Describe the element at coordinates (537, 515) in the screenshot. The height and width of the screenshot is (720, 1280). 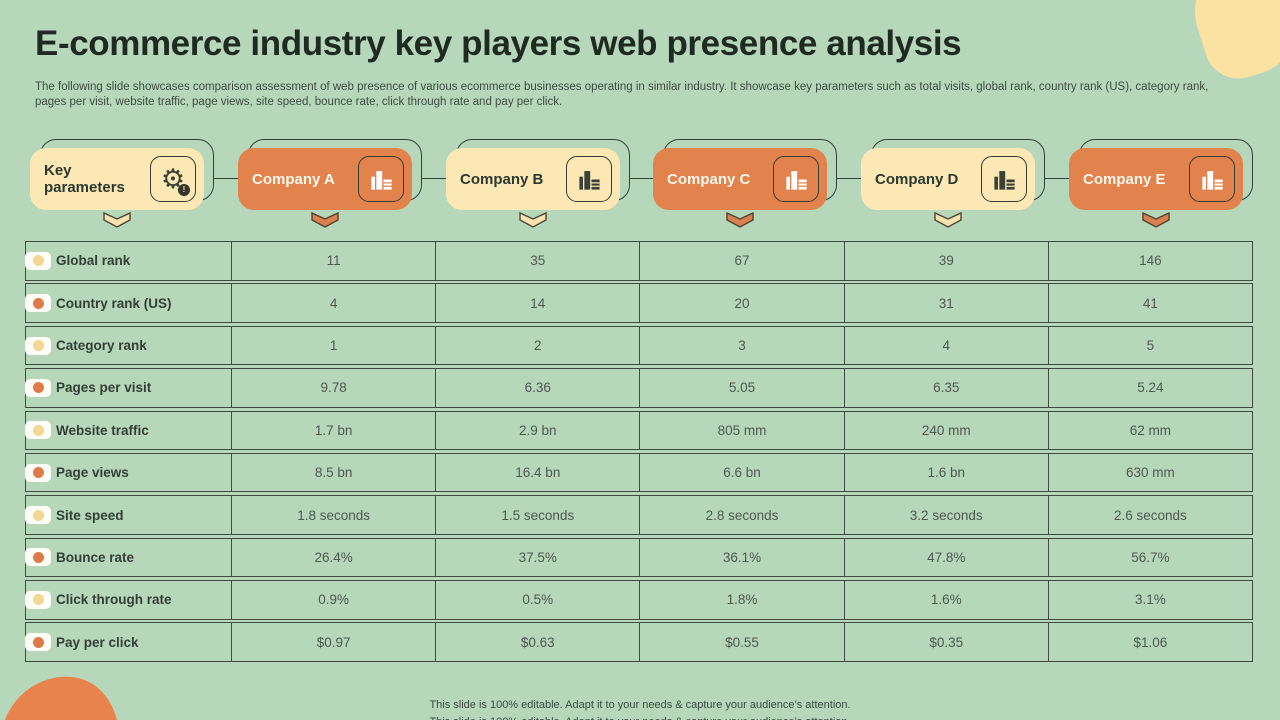
I see `table-cell: 1.5 seconds` at that location.